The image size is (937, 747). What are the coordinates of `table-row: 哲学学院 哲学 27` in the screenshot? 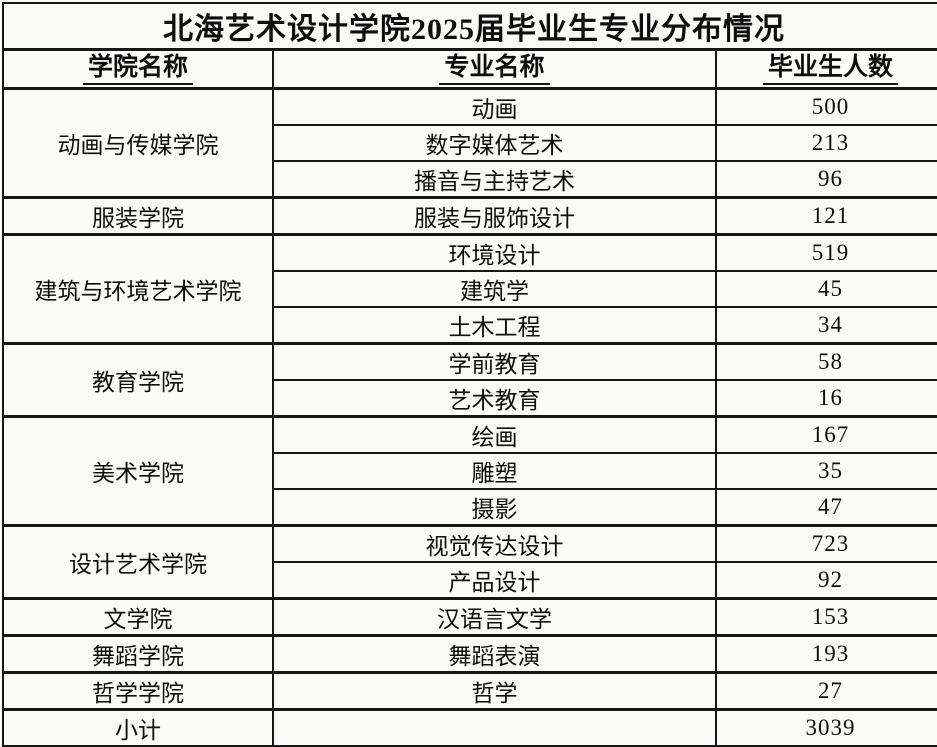 It's located at (469, 691).